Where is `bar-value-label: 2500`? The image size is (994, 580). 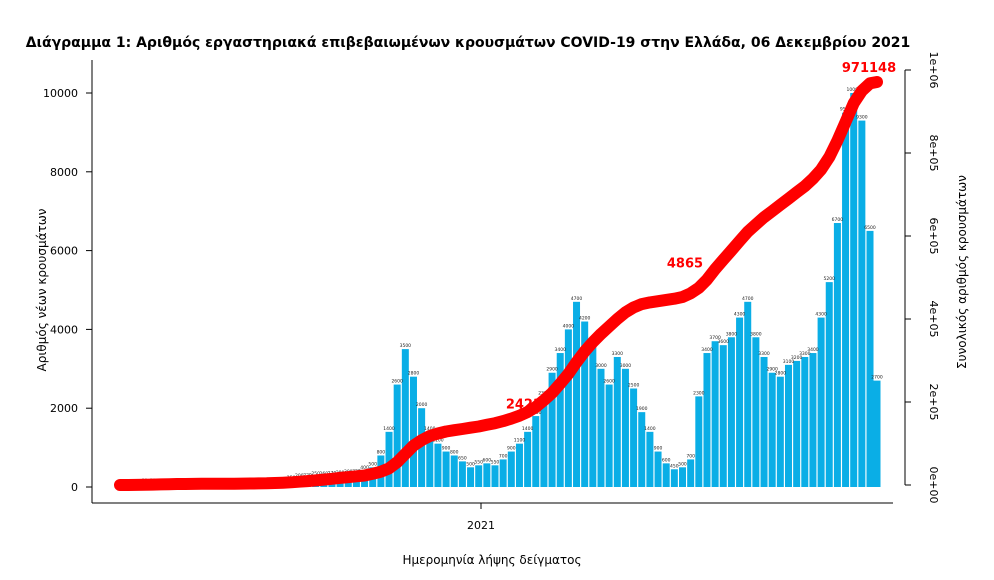 bar-value-label: 2500 is located at coordinates (634, 386).